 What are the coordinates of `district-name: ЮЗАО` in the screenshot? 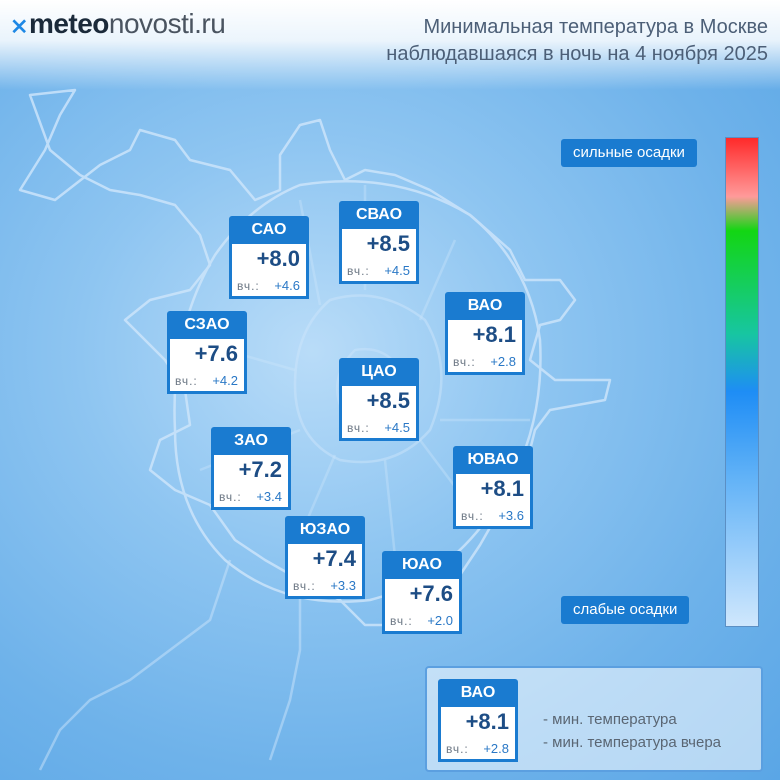 It's located at (325, 530).